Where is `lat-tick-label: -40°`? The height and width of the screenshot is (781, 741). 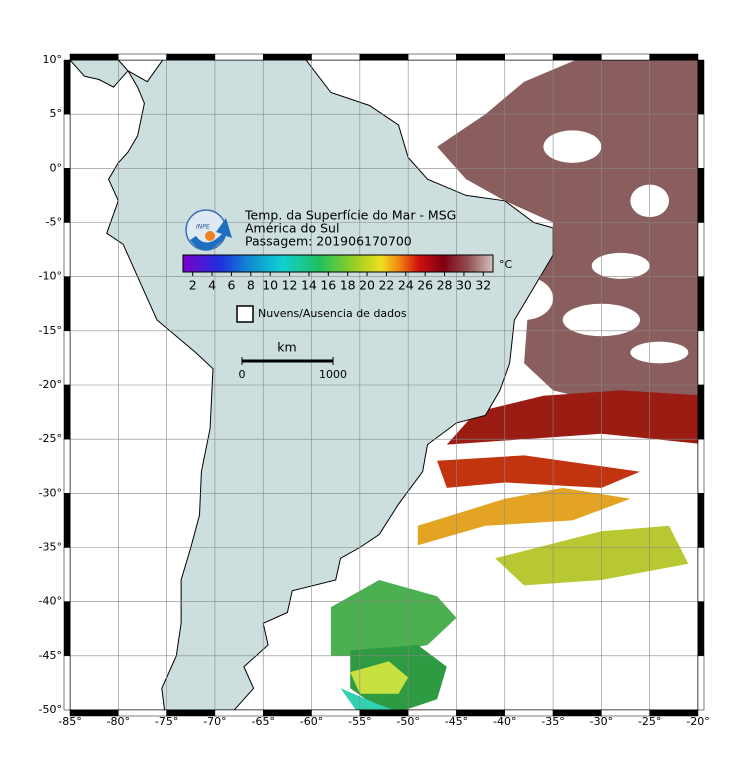
lat-tick-label: -40° is located at coordinates (50, 601).